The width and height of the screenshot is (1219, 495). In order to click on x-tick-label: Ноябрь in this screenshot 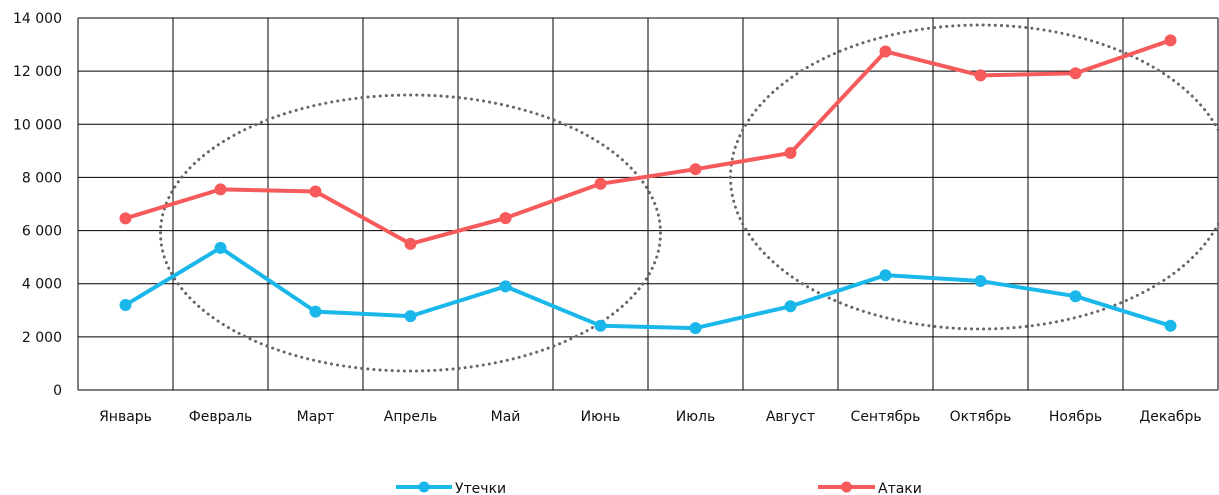, I will do `click(1075, 417)`.